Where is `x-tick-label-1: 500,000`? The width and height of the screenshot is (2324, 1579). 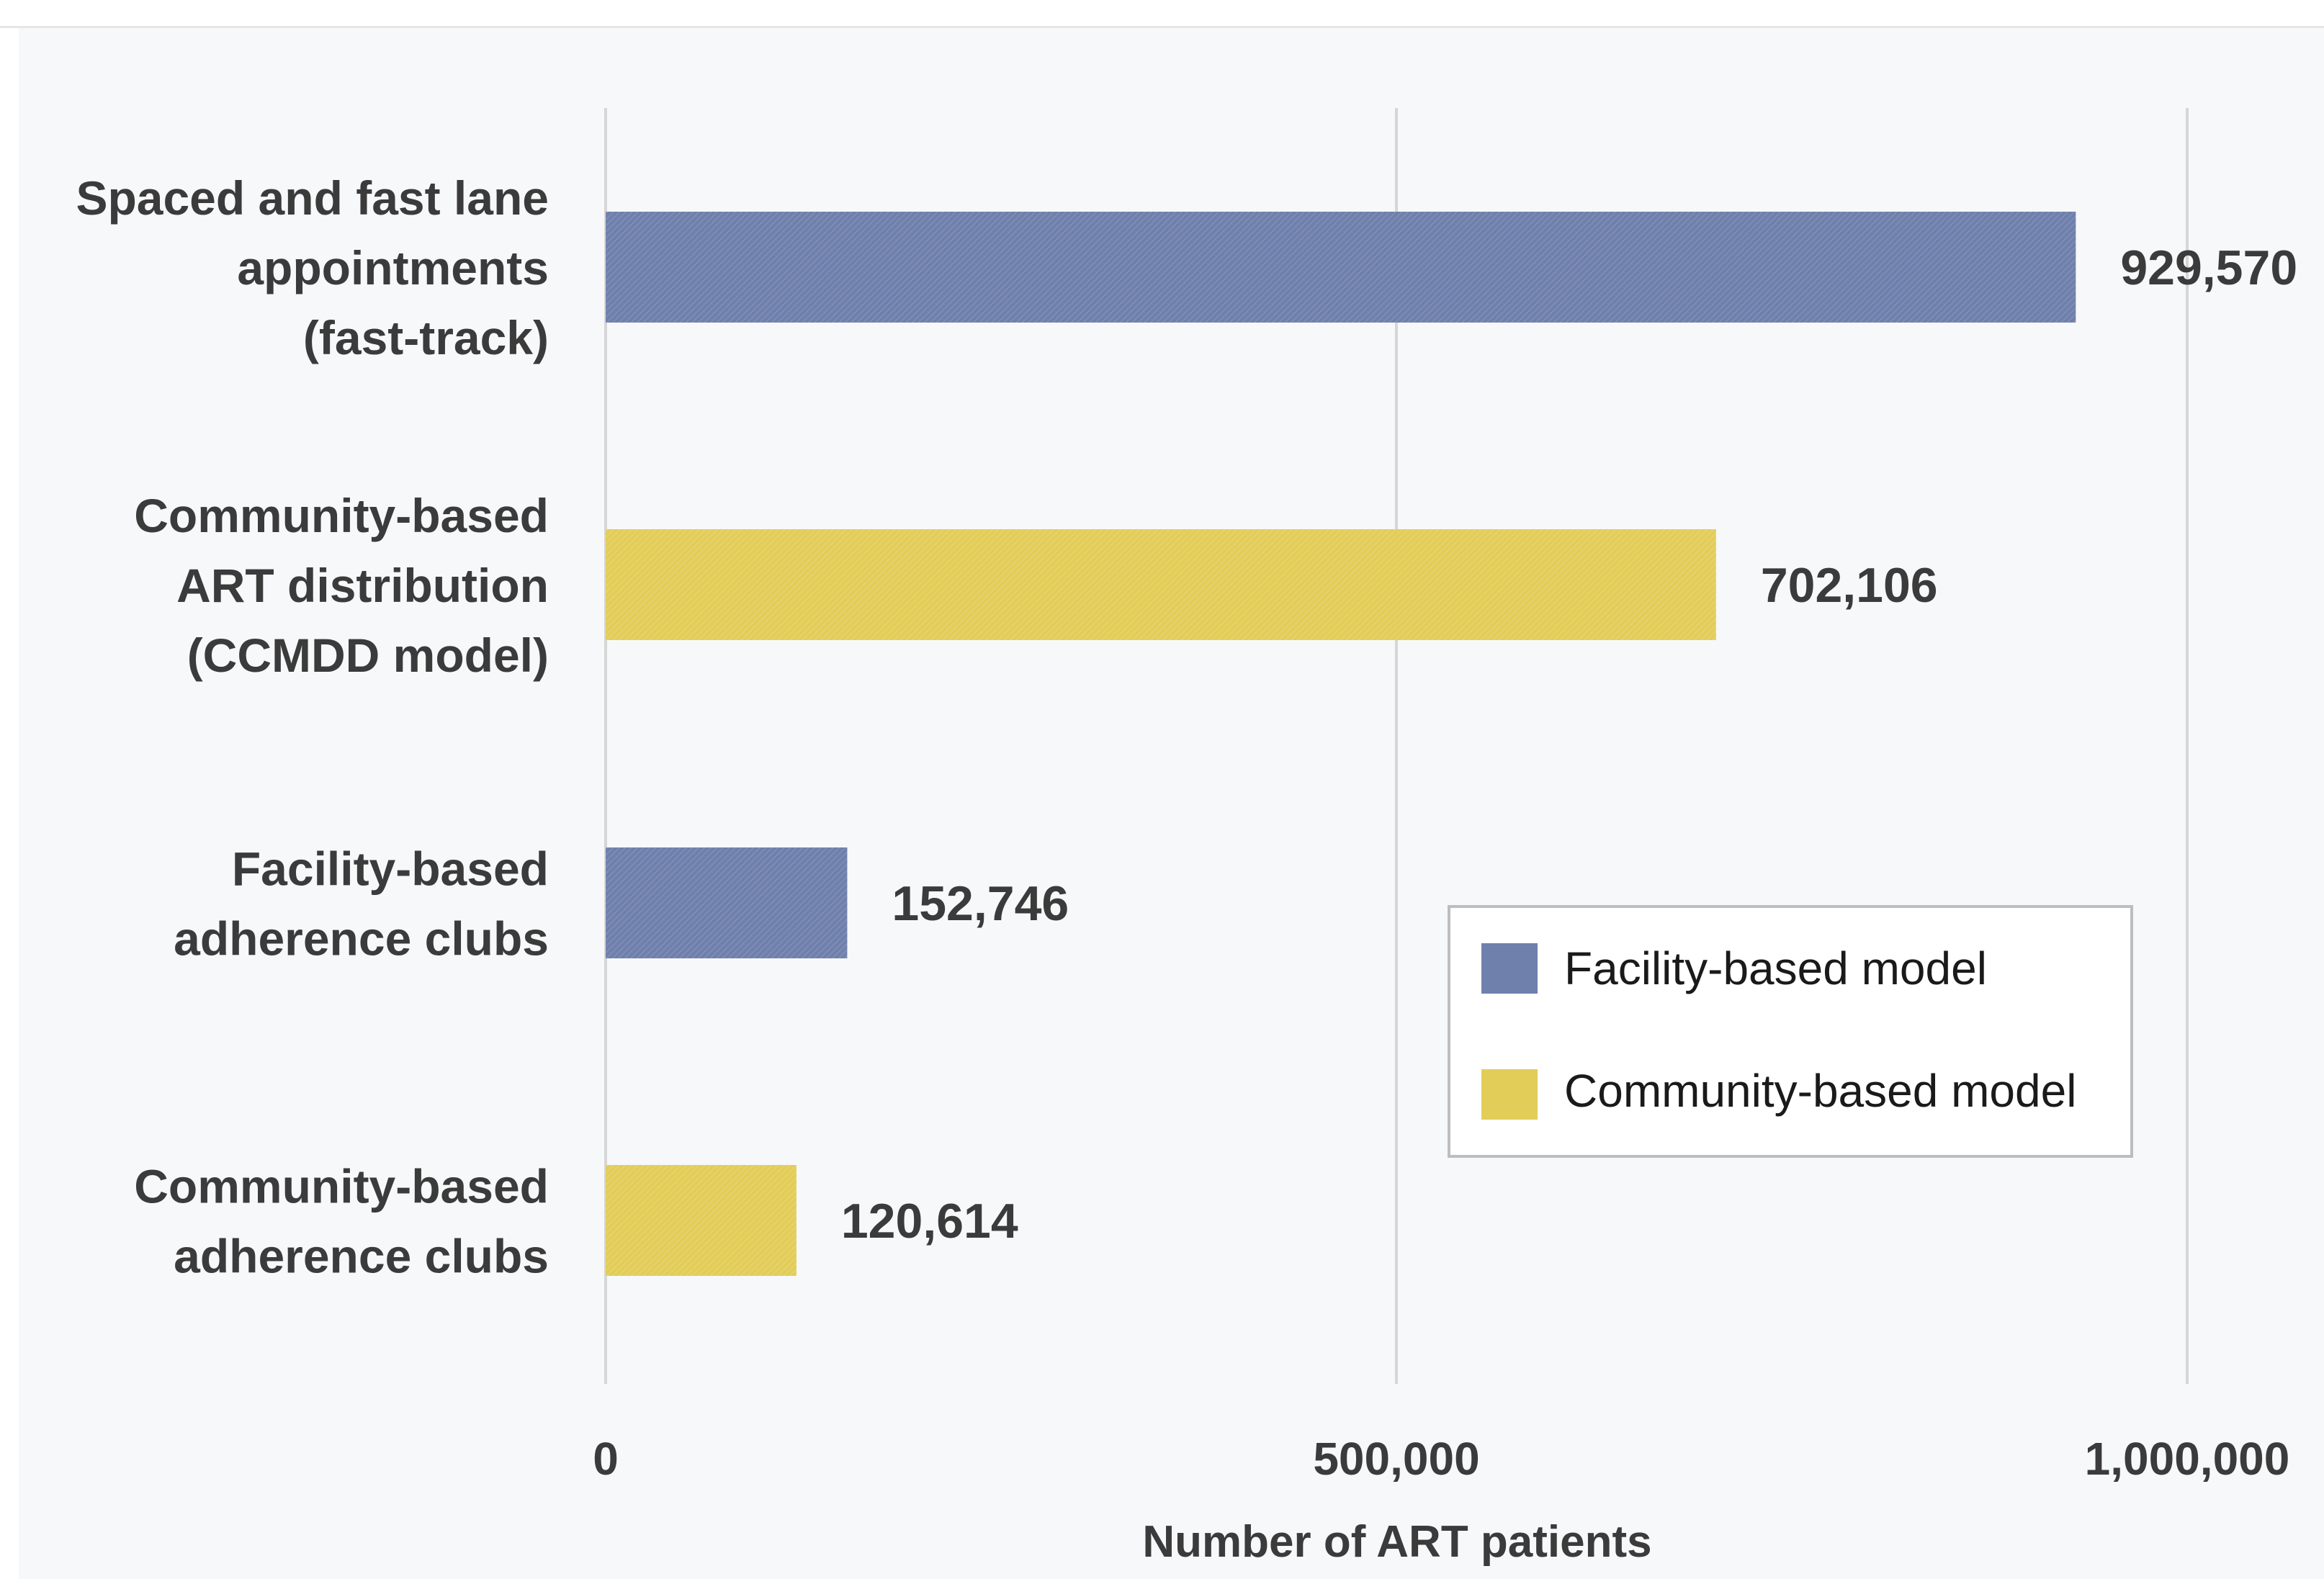 x-tick-label-1: 500,000 is located at coordinates (1396, 1459).